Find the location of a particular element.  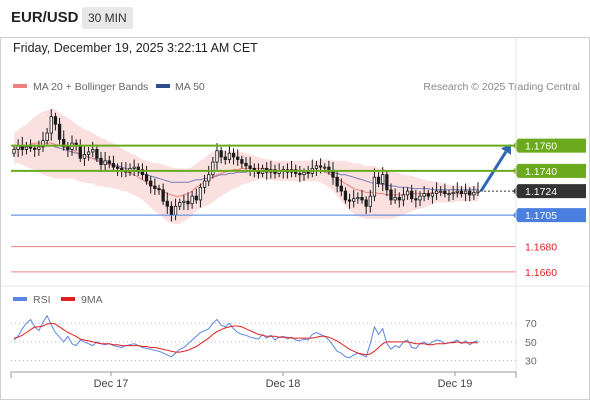

rsi-tick-70: 70 is located at coordinates (531, 324).